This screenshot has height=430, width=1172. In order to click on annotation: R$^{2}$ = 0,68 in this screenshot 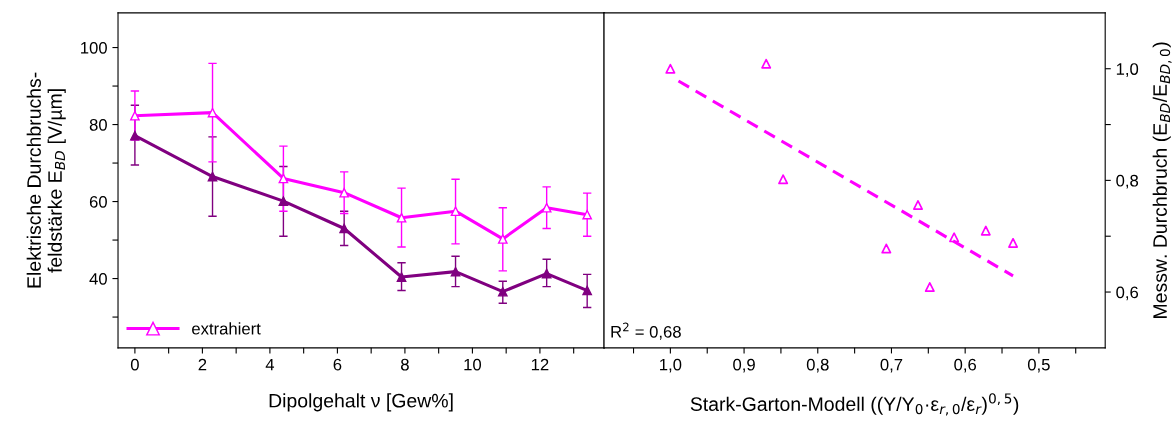, I will do `click(646, 331)`.